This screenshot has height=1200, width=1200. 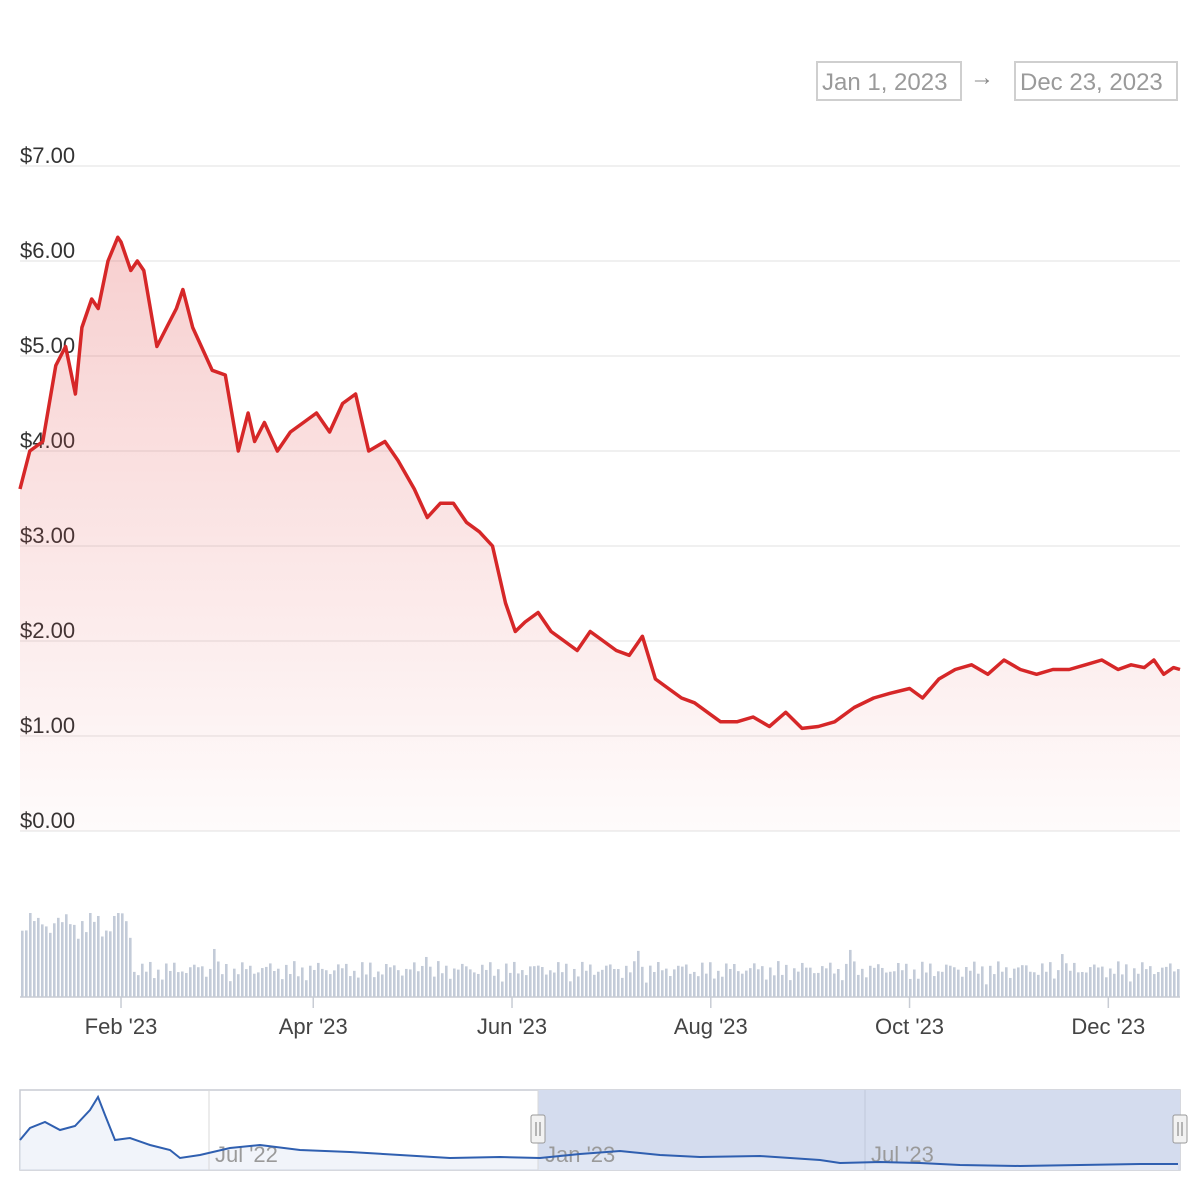 I want to click on navigator-area, so click(x=599, y=1133).